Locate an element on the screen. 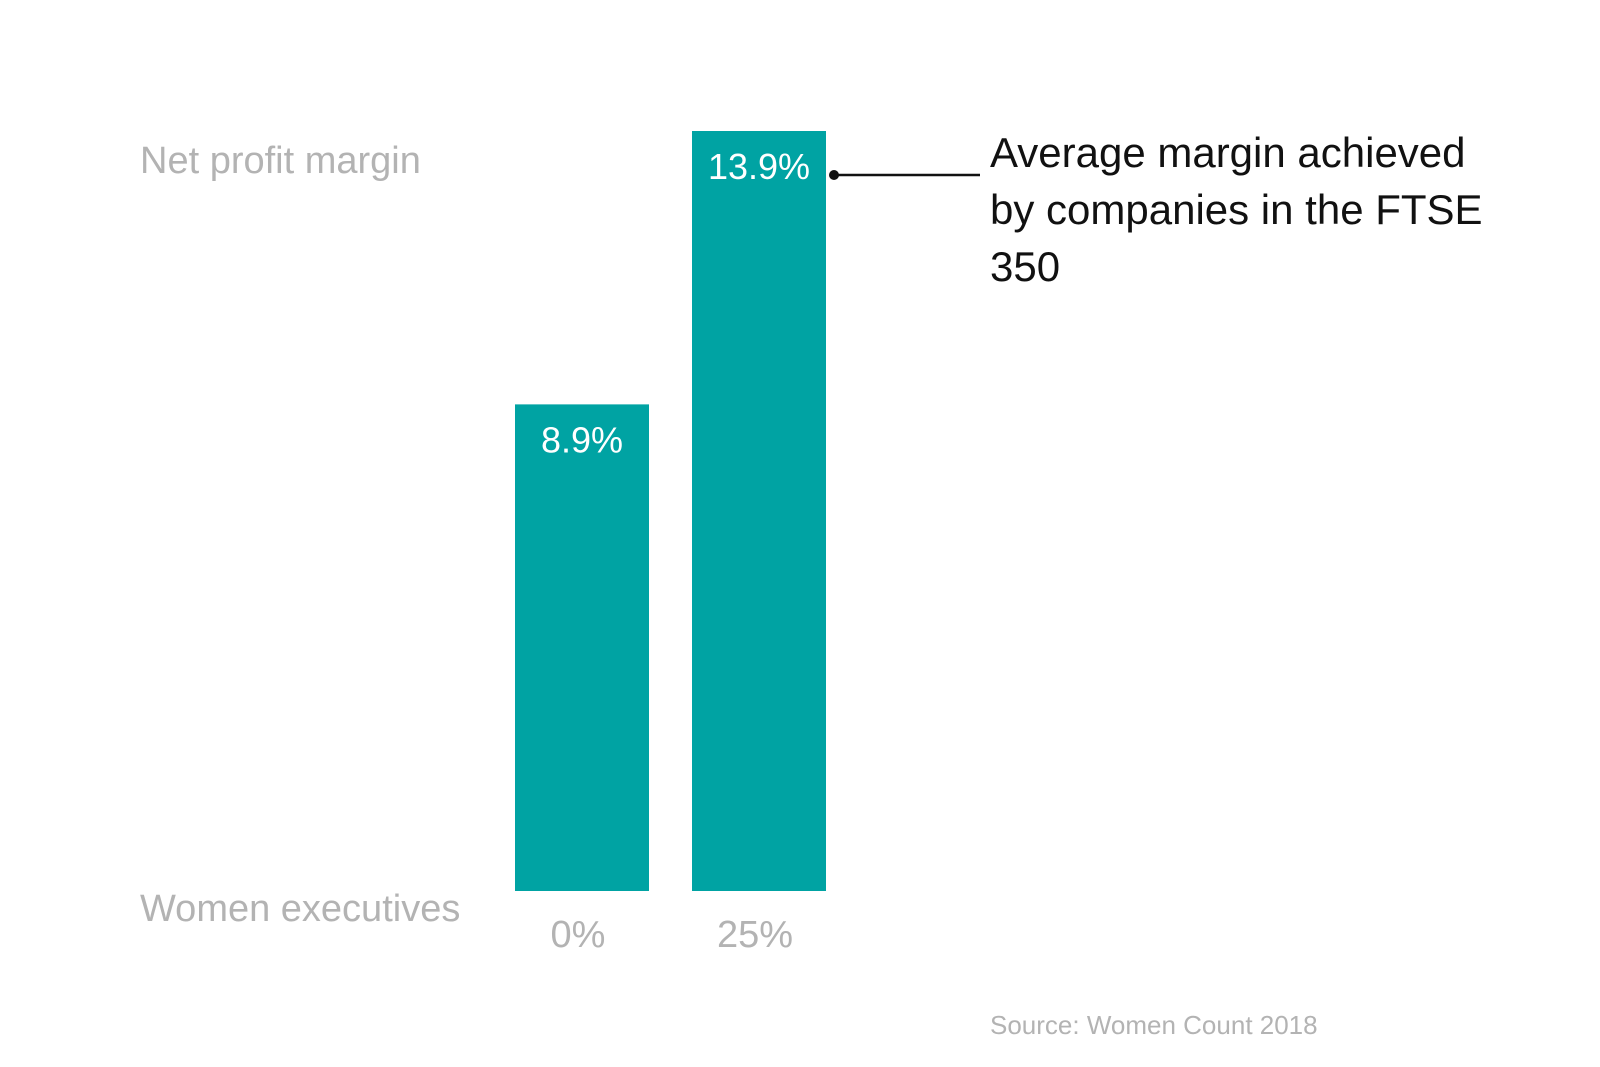  data-label-0: 8.9% is located at coordinates (582, 439).